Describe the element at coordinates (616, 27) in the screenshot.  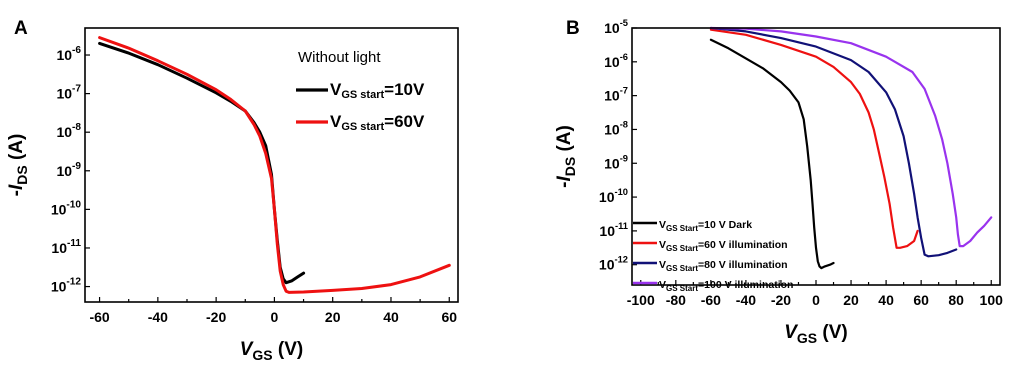
I see `y-tick-label: 10⁻⁵` at that location.